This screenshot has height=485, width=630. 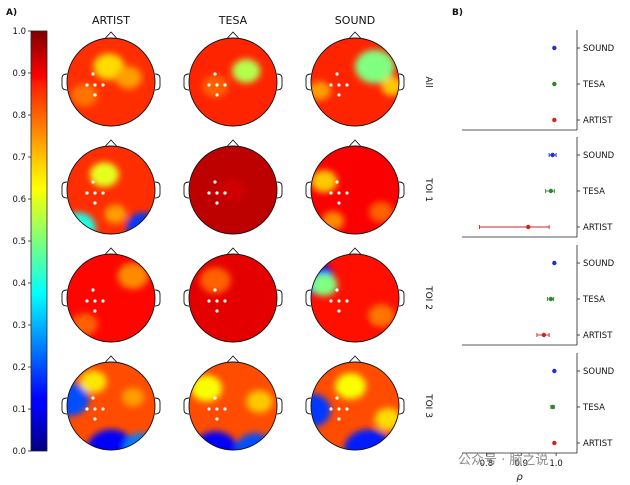 I want to click on dotplot-xtick-label: 1.0, so click(x=556, y=464).